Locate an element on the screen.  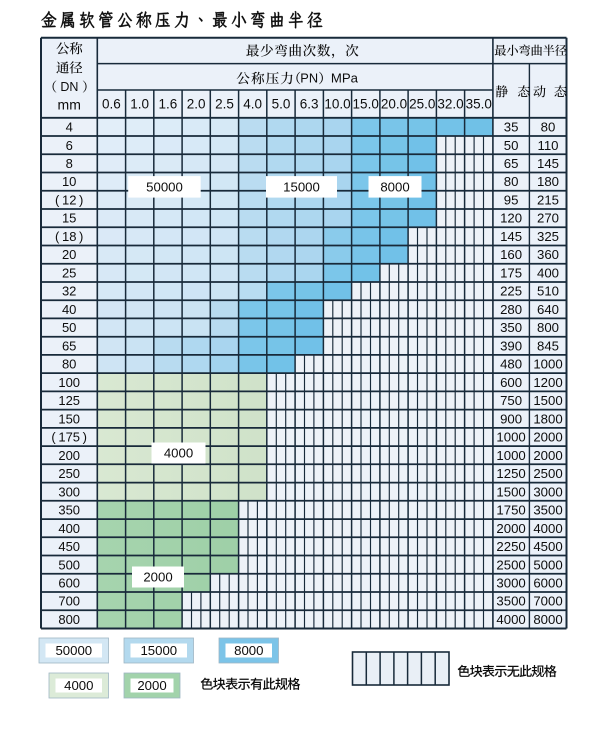
svg-text: 300 is located at coordinates (69, 491).